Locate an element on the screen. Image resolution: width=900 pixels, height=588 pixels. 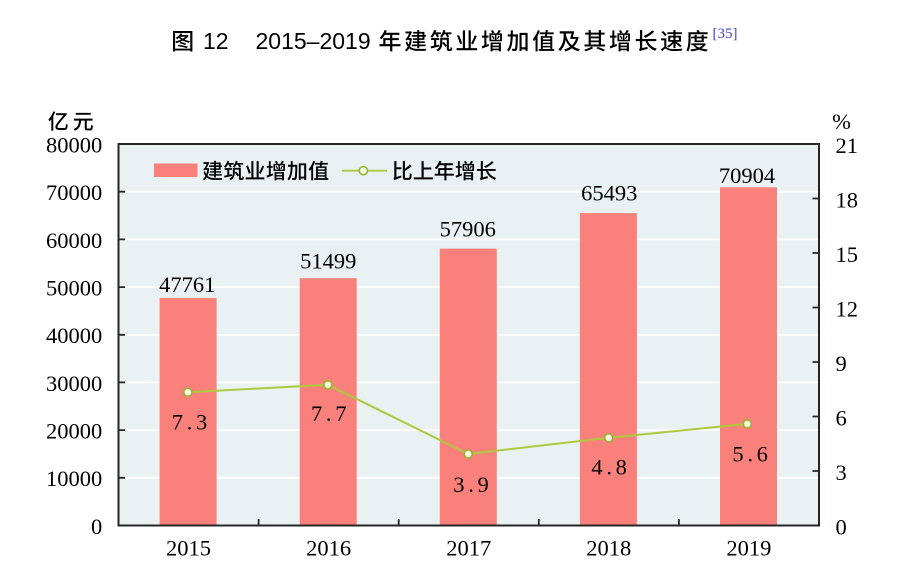
svg-text: 10000 is located at coordinates (74, 478).